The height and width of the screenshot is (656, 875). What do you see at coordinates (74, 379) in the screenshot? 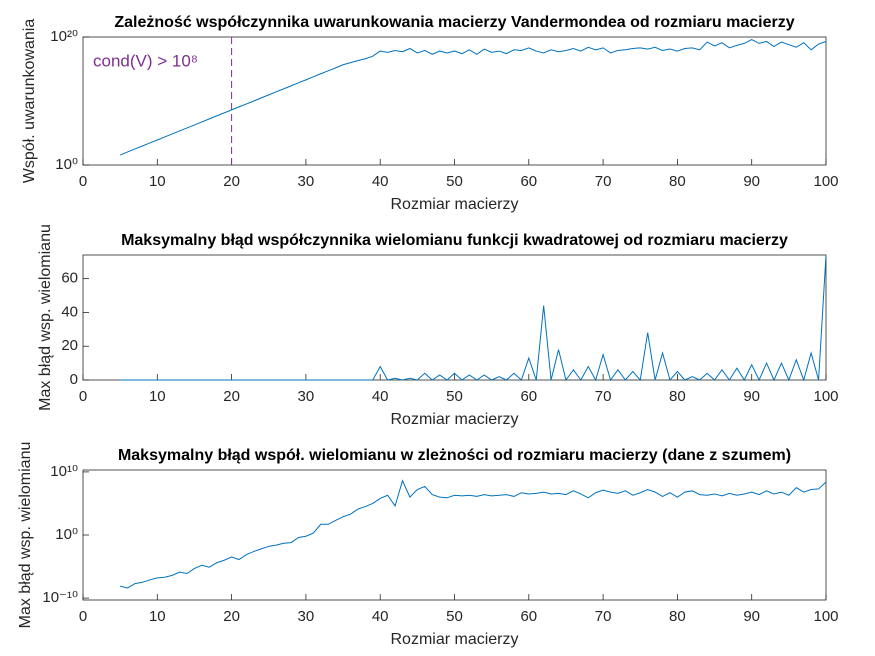
I see `y-tick-label: 0` at bounding box center [74, 379].